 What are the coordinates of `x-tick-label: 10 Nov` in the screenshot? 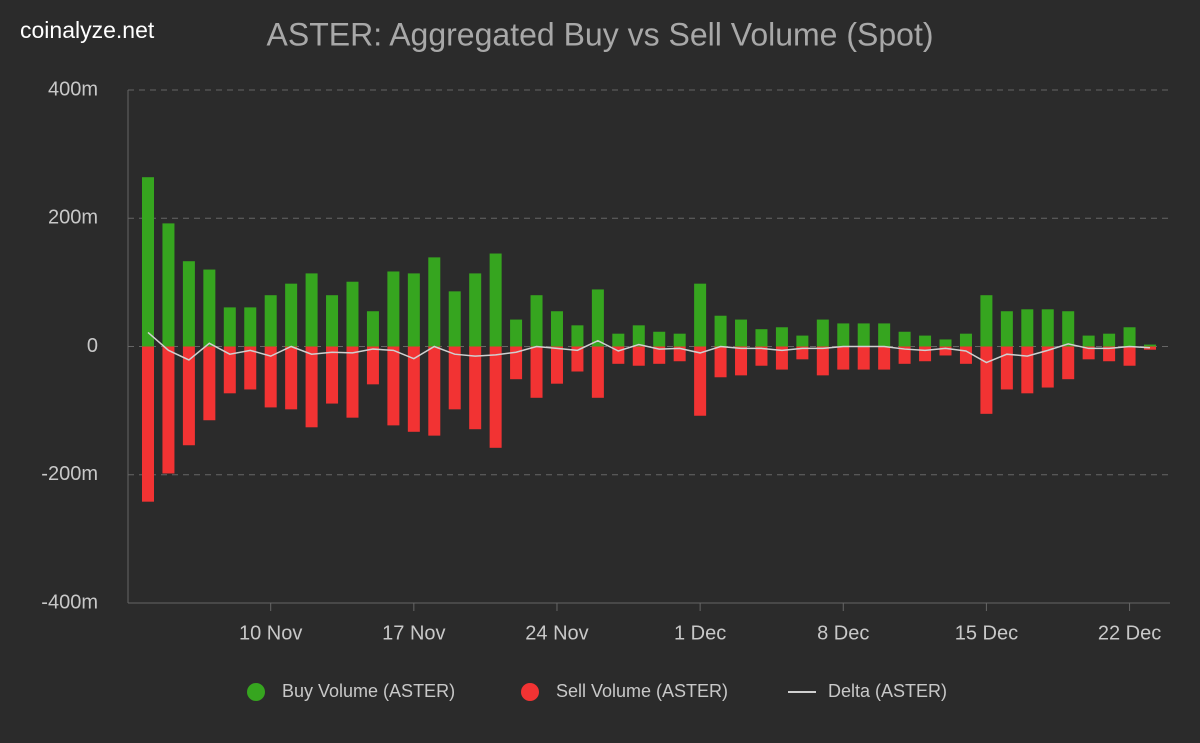 It's located at (270, 633).